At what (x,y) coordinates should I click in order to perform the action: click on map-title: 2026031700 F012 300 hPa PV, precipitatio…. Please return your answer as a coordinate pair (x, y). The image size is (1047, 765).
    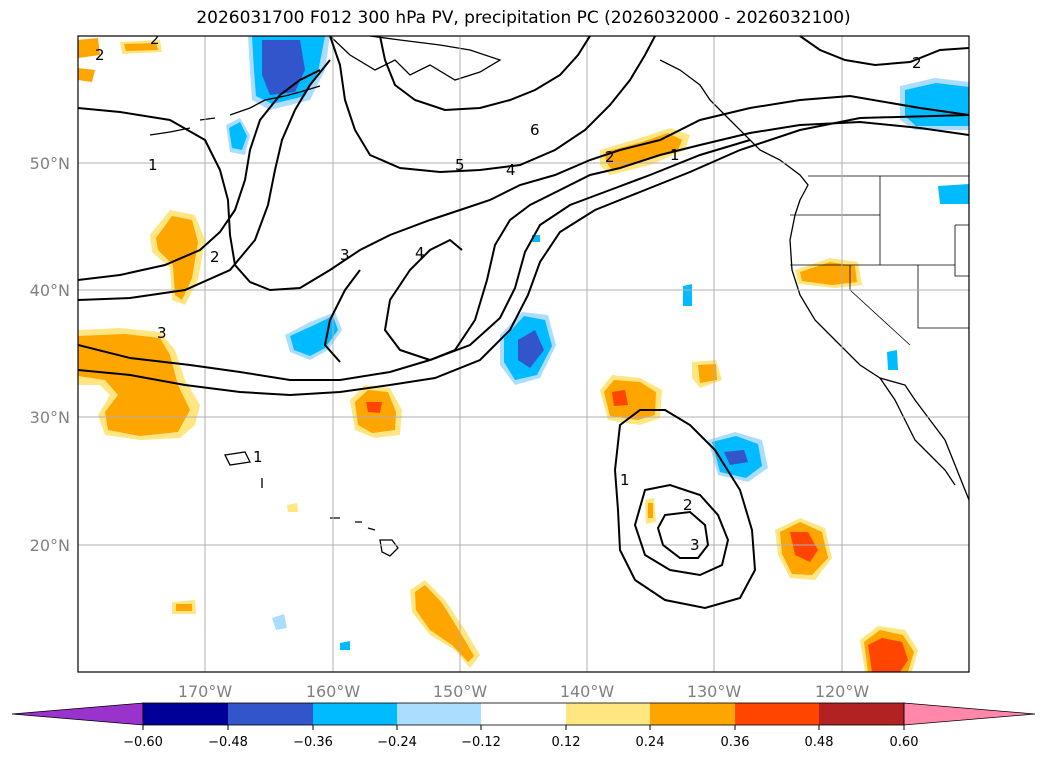
    Looking at the image, I should click on (523, 18).